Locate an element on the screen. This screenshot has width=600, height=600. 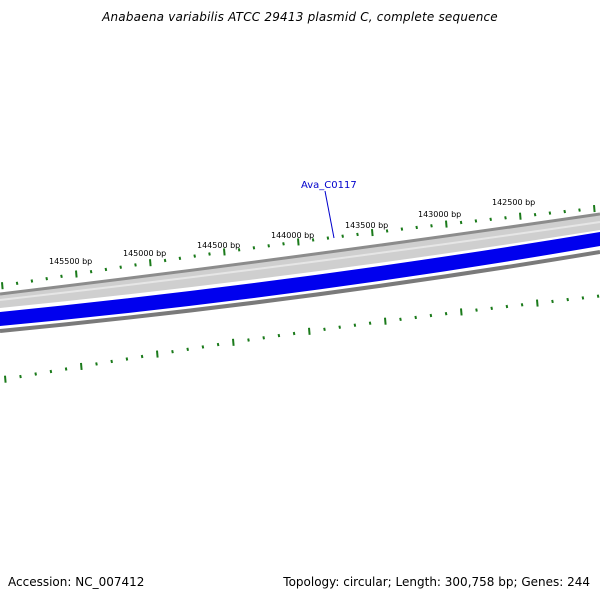
scale-ticks-bottom is located at coordinates (302, 338).